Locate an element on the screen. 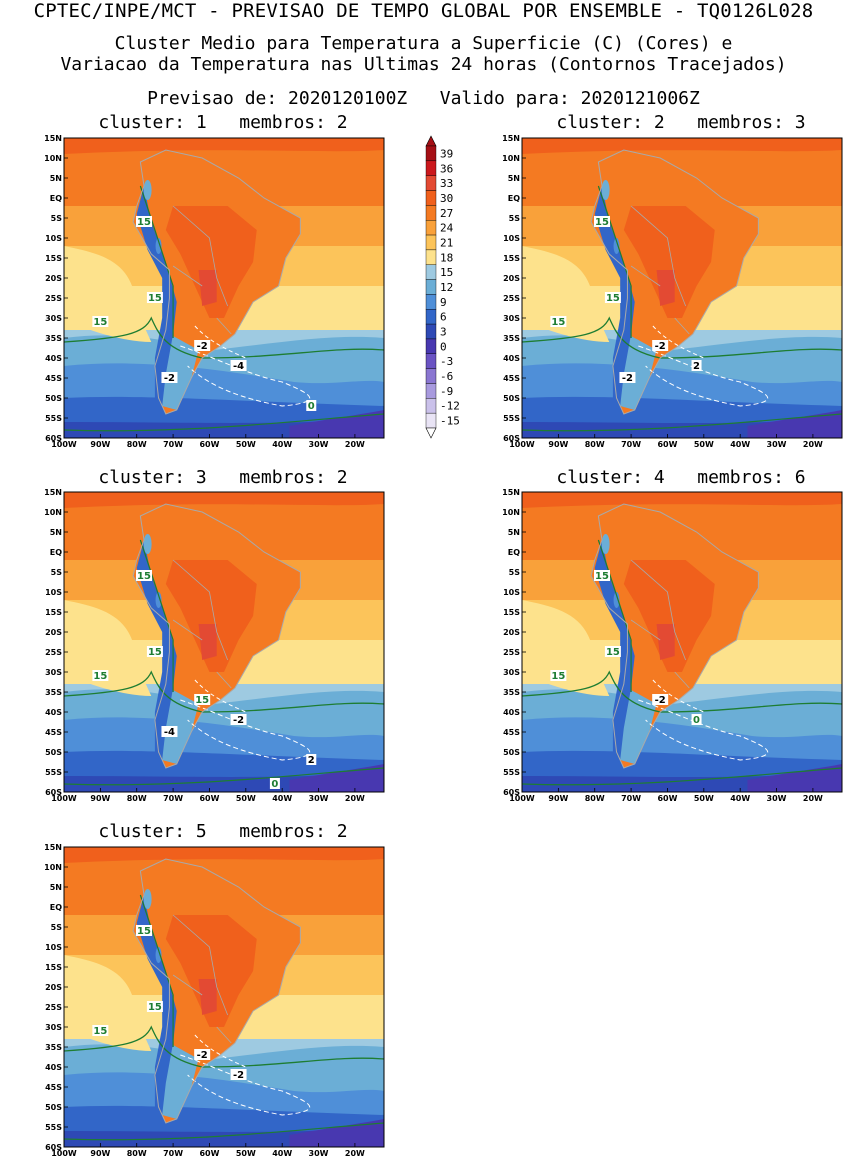 The image size is (847, 1157). colorbar-label: -3 is located at coordinates (446, 361).